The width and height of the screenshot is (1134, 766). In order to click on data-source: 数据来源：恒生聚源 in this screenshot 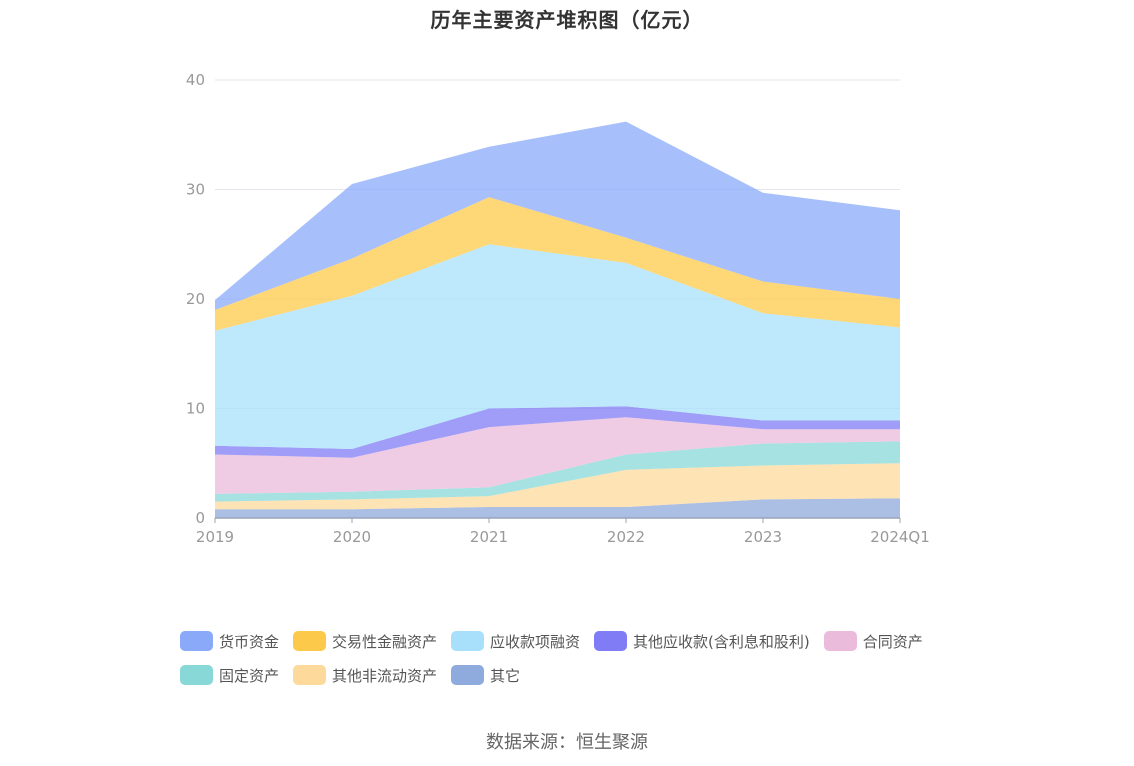, I will do `click(567, 742)`.